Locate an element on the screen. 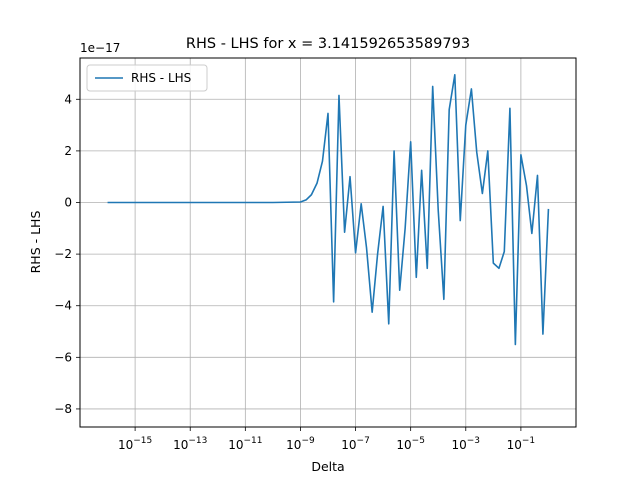  y-tick-label: 4 is located at coordinates (68, 99).